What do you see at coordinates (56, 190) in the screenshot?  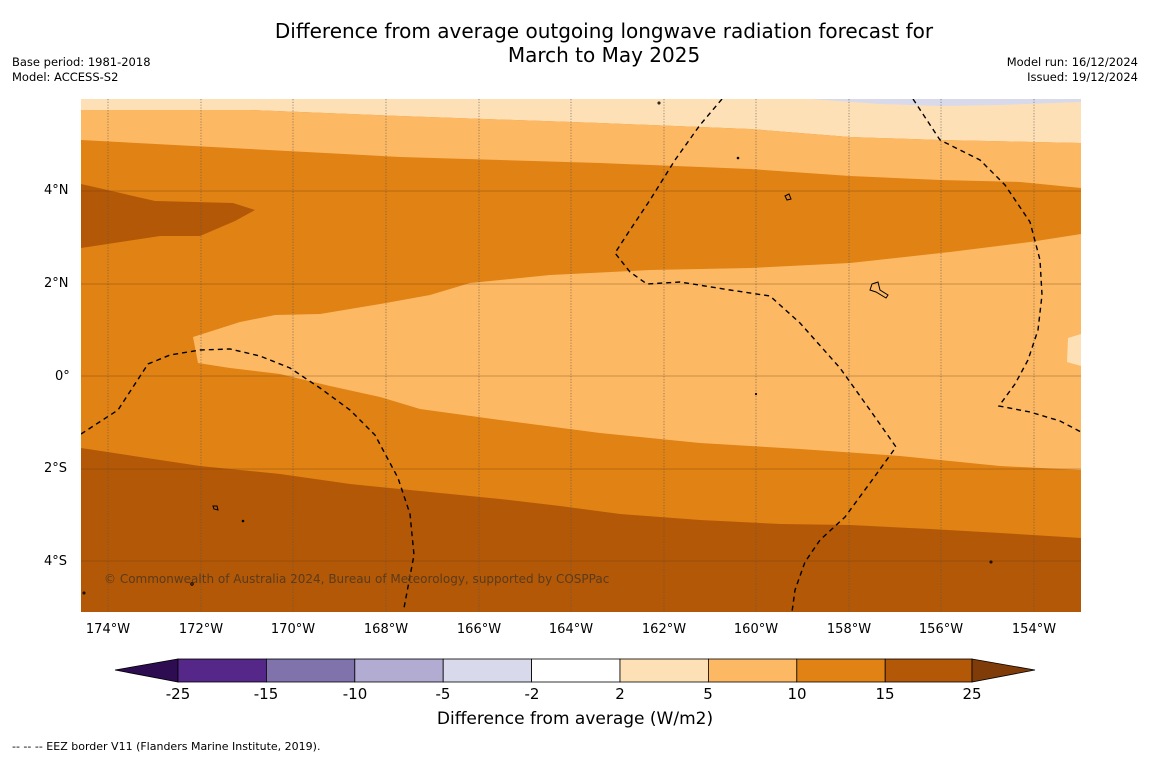 I see `lat-tick-4n: 4°N` at bounding box center [56, 190].